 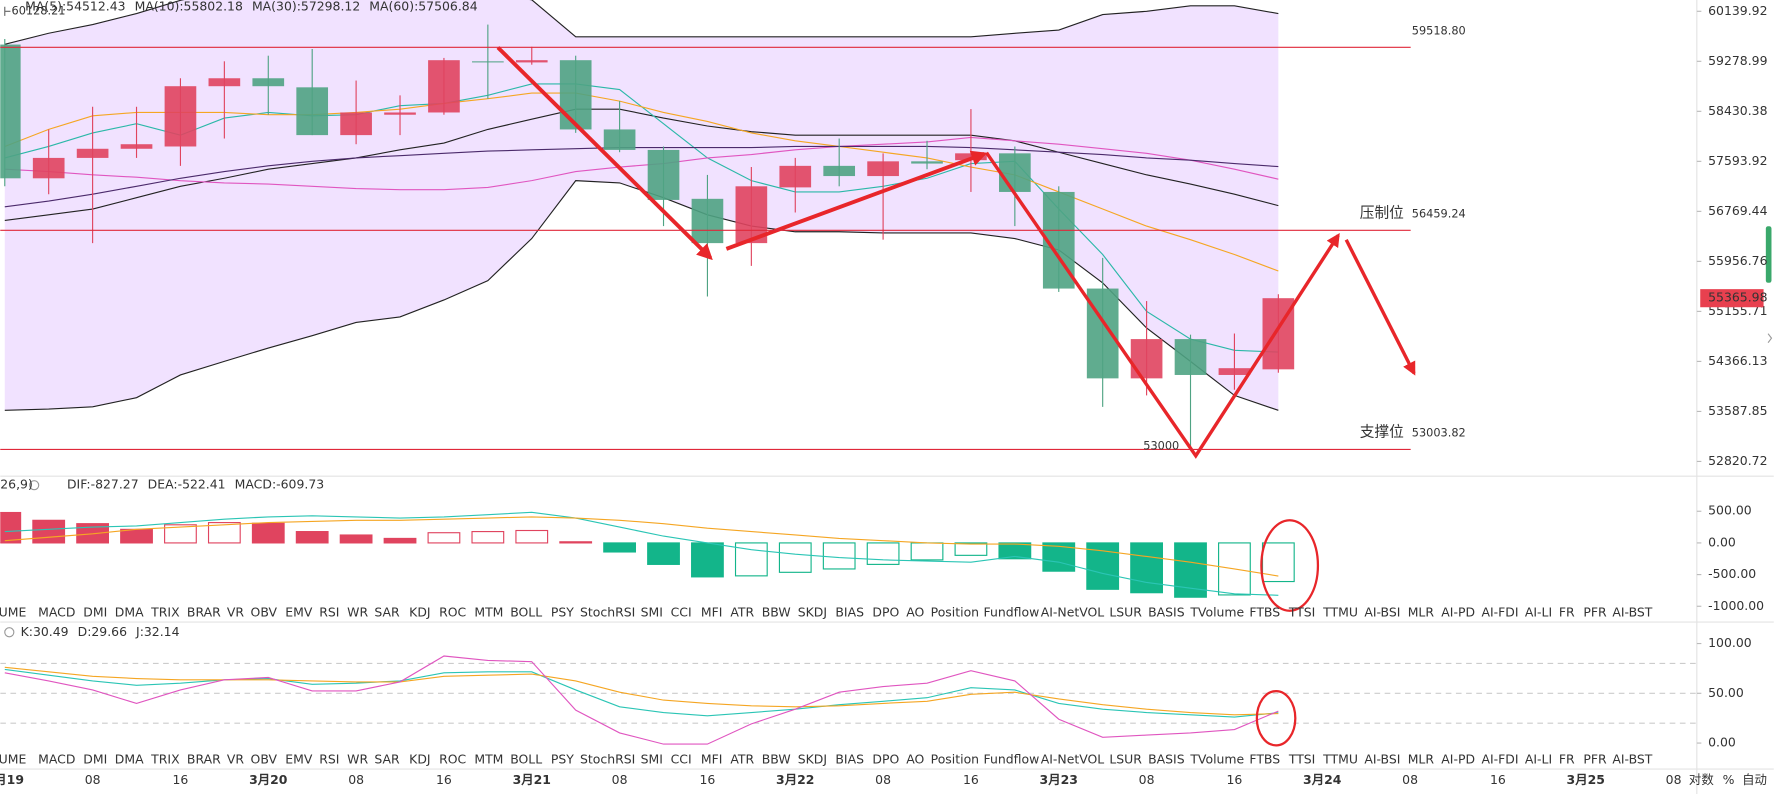 I want to click on legend-entry: K:30.49, so click(x=45, y=631).